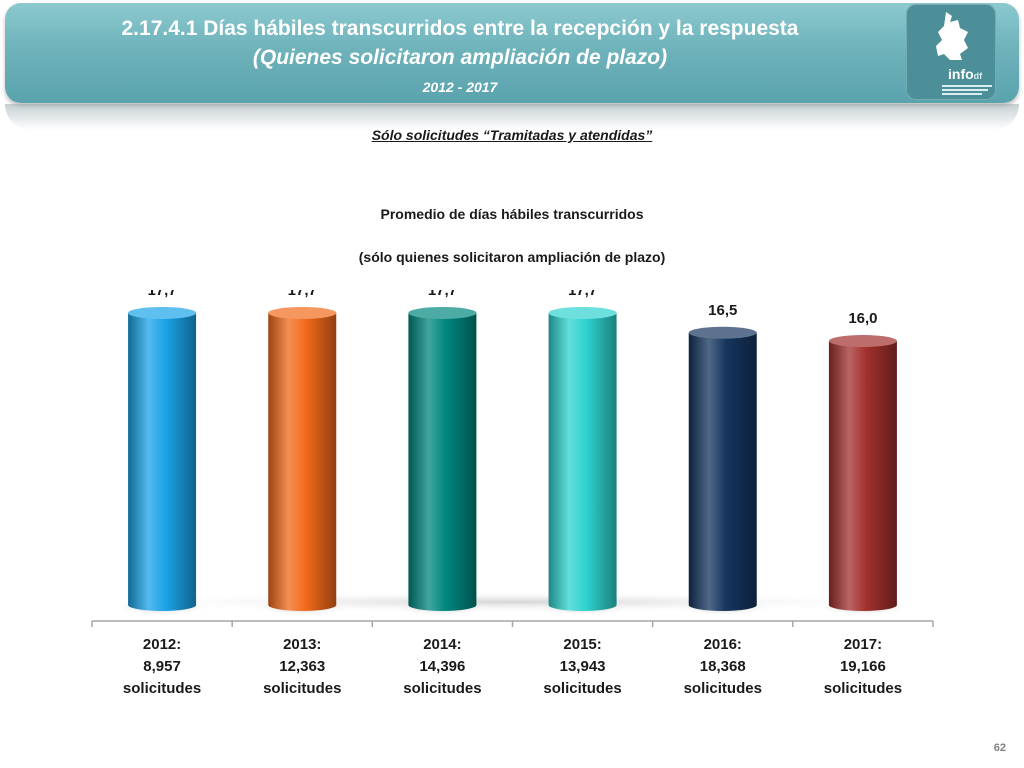 The width and height of the screenshot is (1024, 768). Describe the element at coordinates (162, 666) in the screenshot. I see `category-label-0-1: 8,957` at that location.